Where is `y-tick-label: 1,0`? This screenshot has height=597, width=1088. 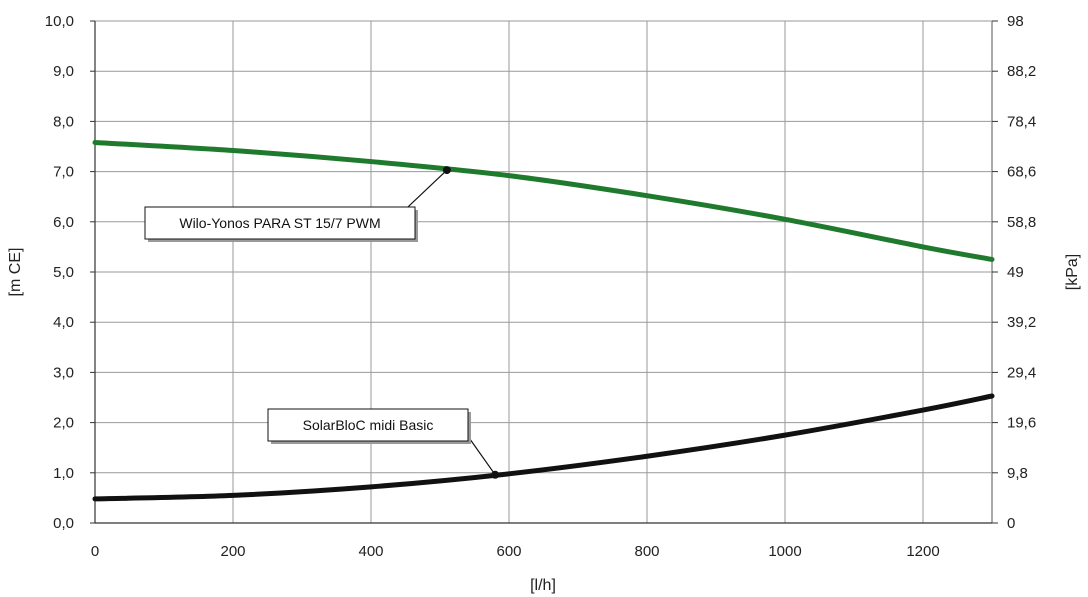 y-tick-label: 1,0 is located at coordinates (63, 473).